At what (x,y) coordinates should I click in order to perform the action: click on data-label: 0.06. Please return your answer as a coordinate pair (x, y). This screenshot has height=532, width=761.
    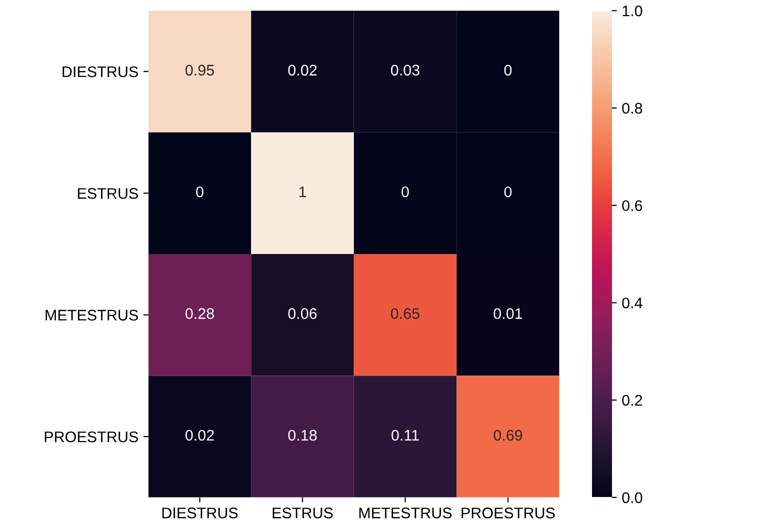
    Looking at the image, I should click on (302, 313).